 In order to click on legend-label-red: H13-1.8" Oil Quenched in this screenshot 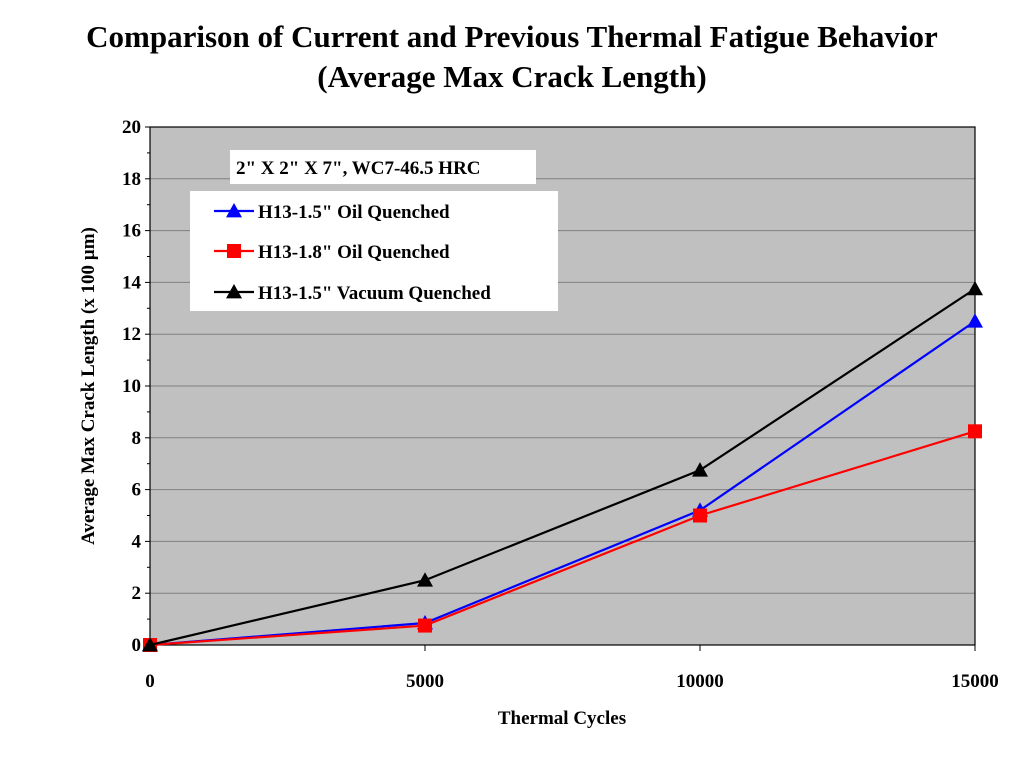, I will do `click(354, 252)`.